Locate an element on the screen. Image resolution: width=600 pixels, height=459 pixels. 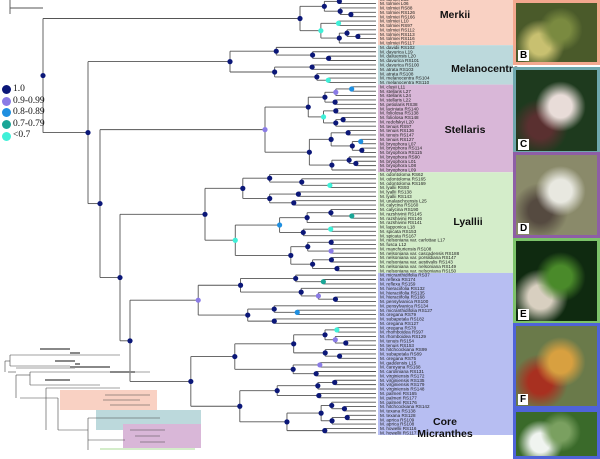
tip-label: M. petiolaris RS38 is located at coordinates (399, 104).